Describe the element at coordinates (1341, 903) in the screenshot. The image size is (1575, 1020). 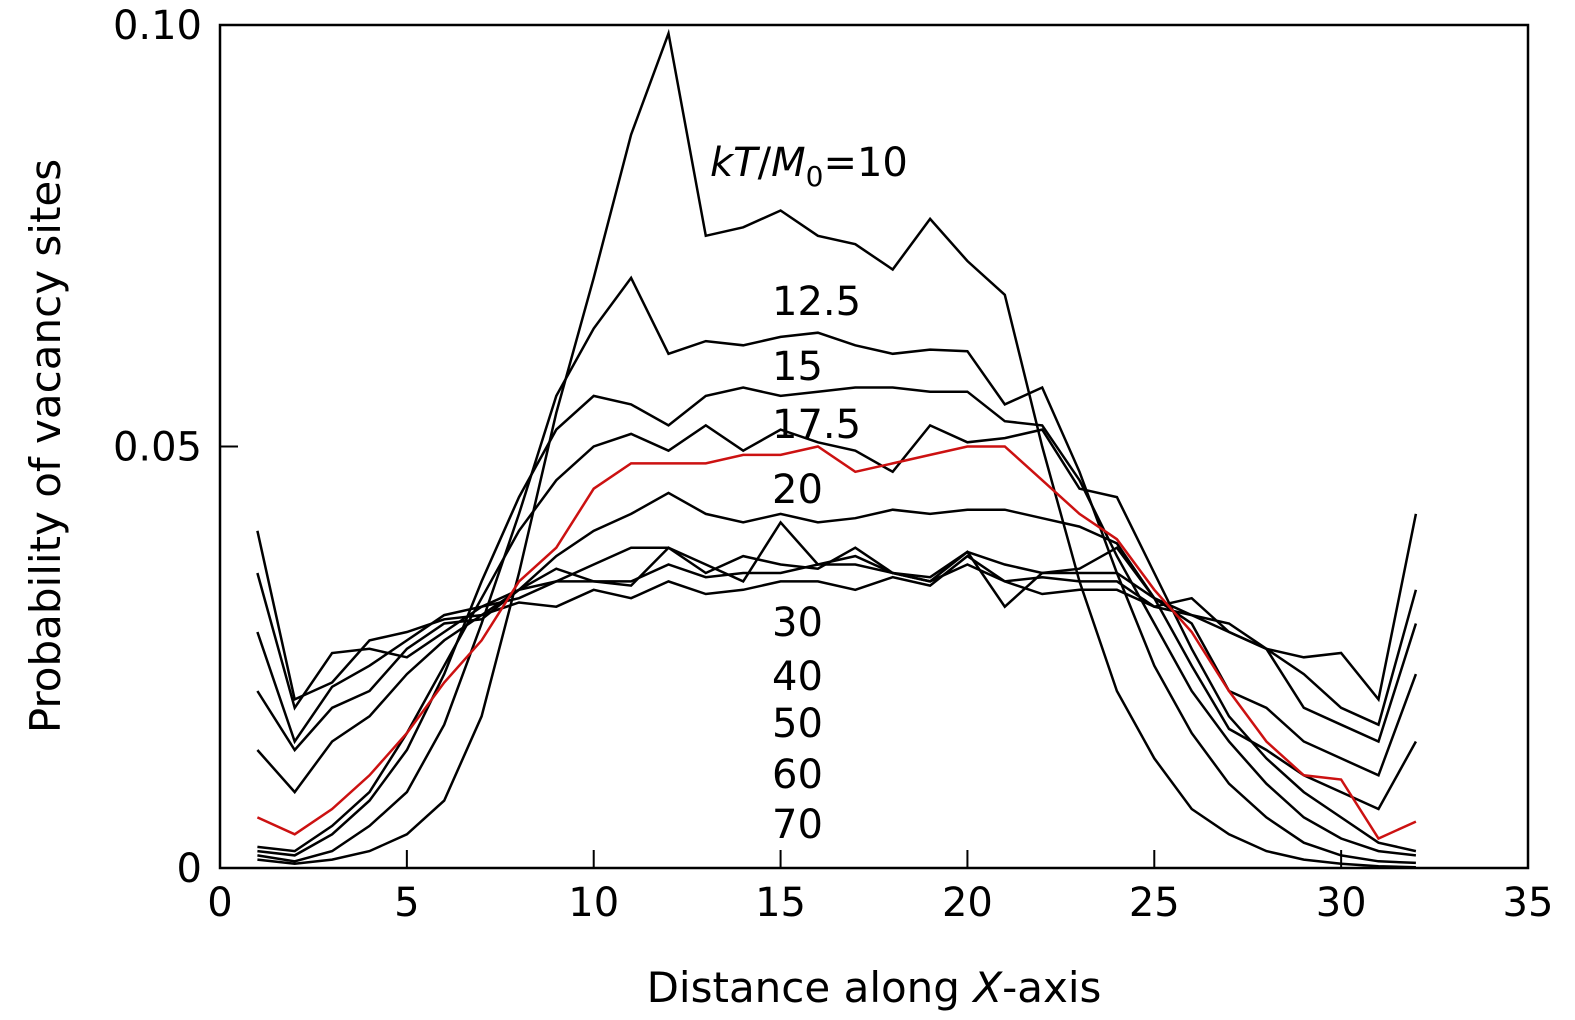
I see `x-tick-label: 30` at that location.